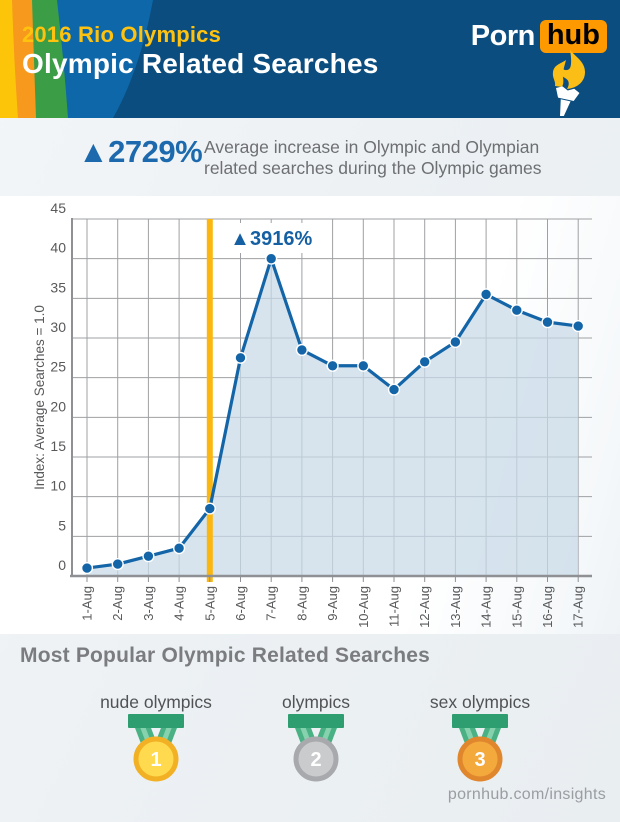  I want to click on bronze-medal-icon: 3, so click(480, 748).